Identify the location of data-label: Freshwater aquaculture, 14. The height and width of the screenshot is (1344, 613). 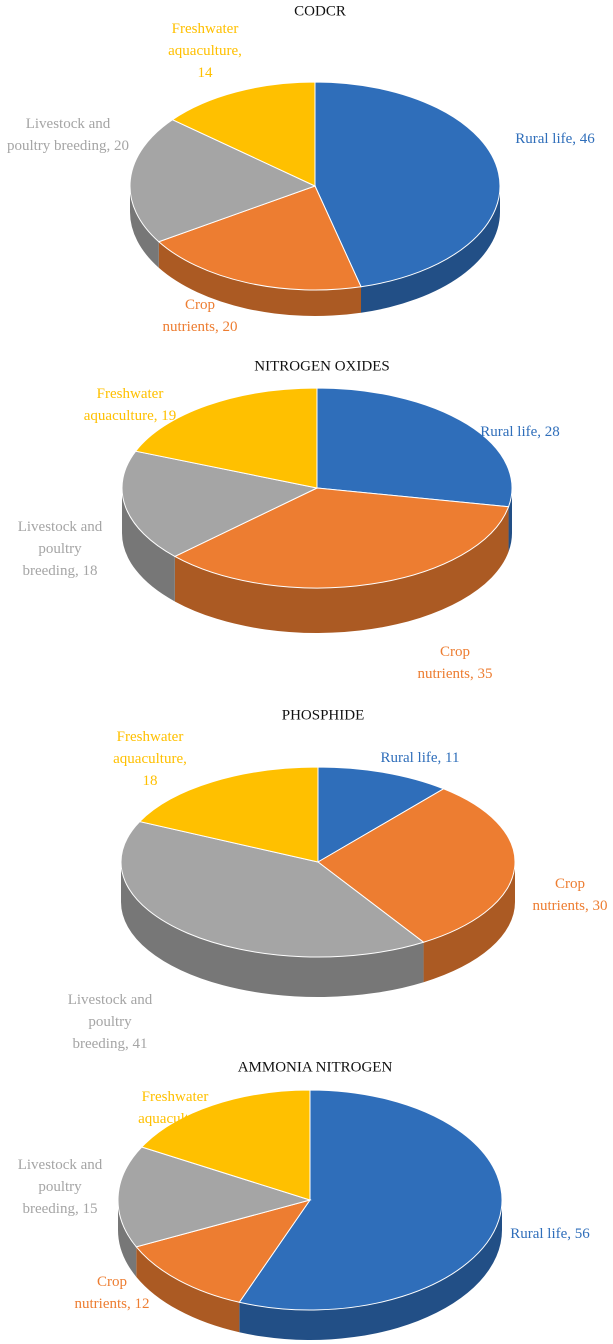
(205, 51).